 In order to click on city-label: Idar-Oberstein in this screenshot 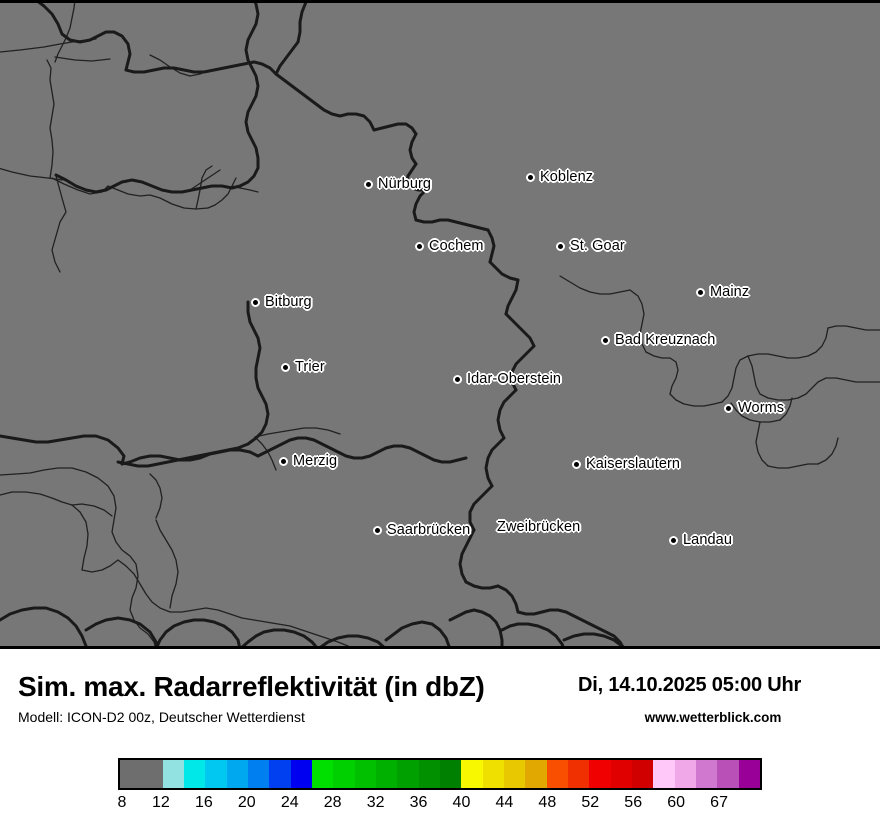, I will do `click(514, 379)`.